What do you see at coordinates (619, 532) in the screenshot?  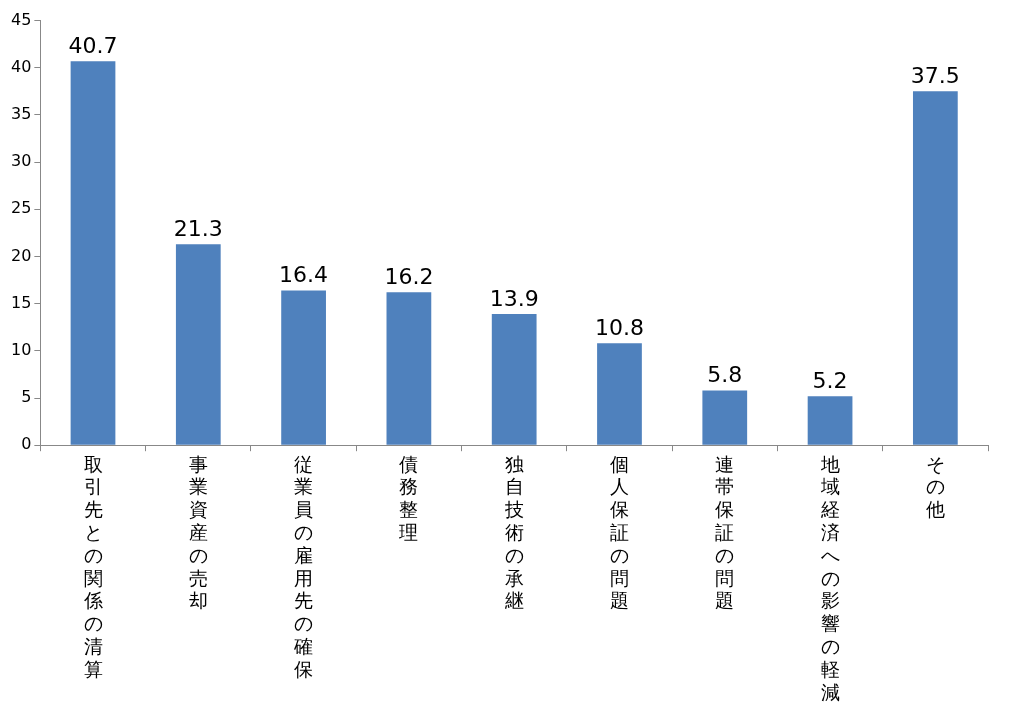 I see `x-tick-label: 個人保証の問題` at bounding box center [619, 532].